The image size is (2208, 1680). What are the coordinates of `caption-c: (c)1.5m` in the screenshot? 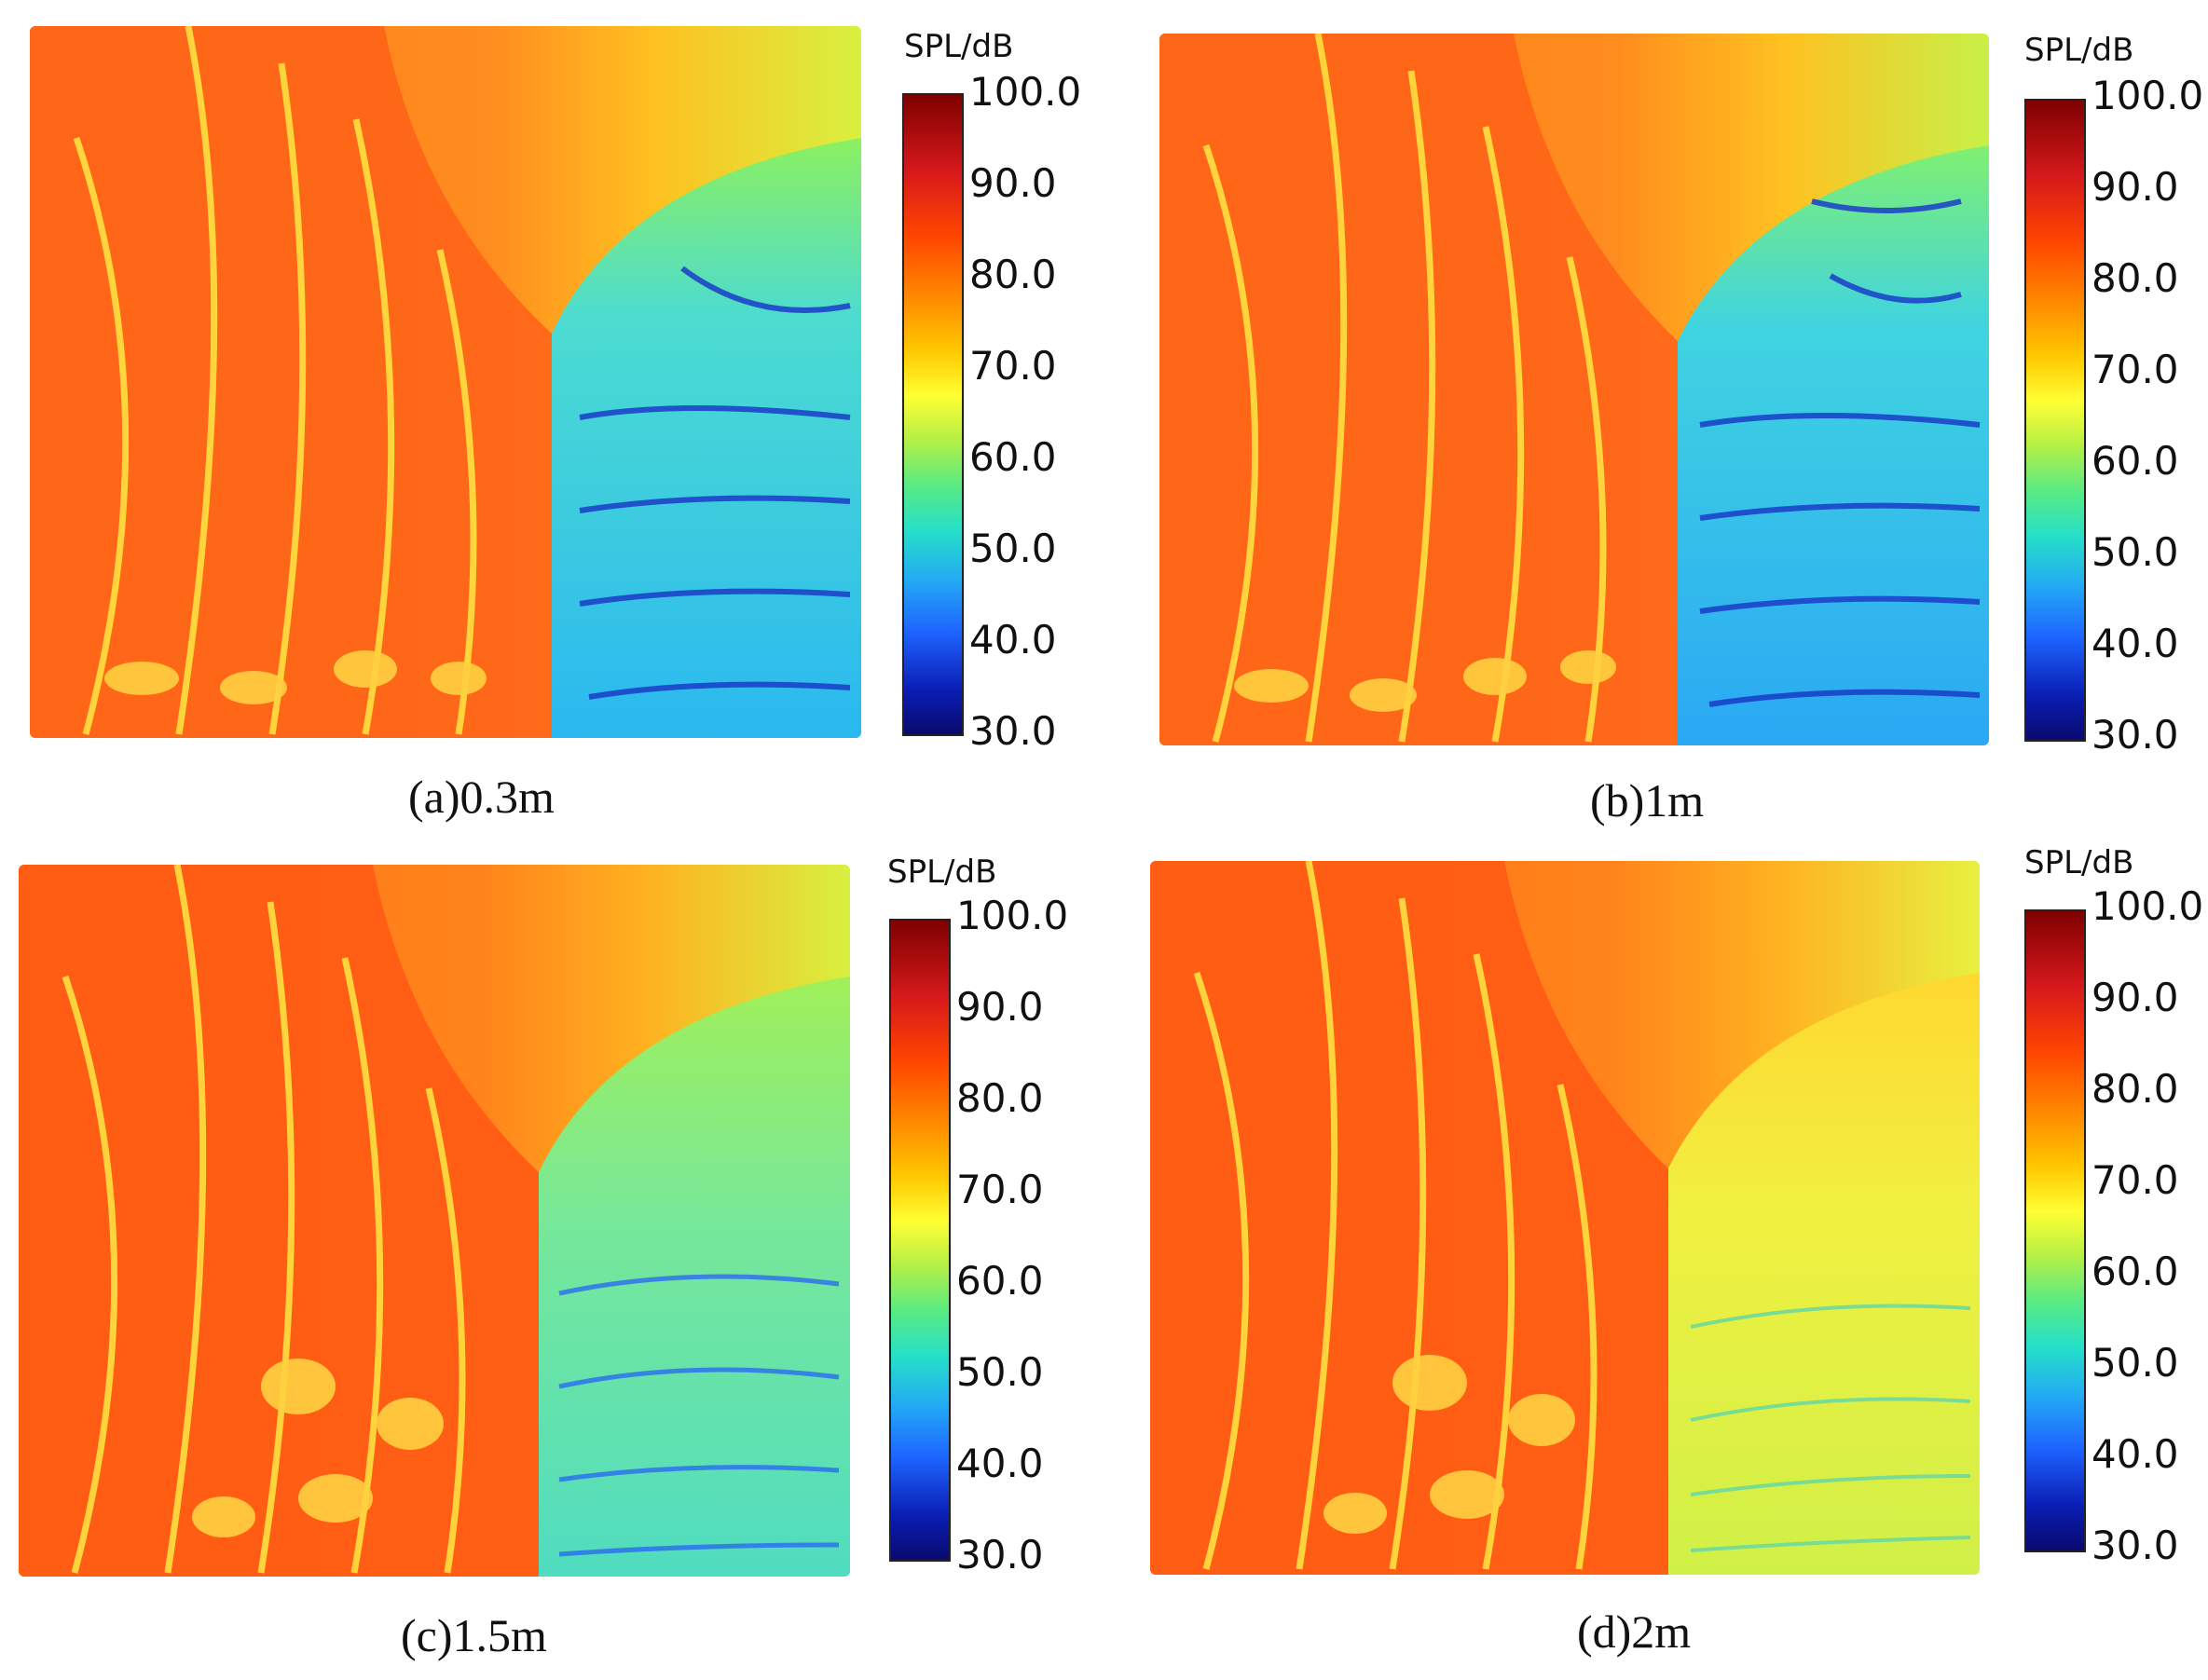 It's located at (474, 1635).